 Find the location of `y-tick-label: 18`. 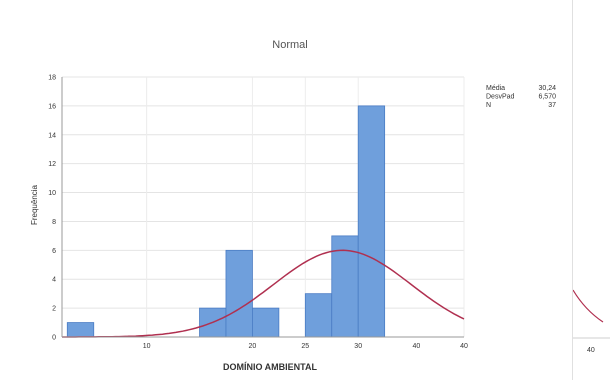

y-tick-label: 18 is located at coordinates (52, 78).